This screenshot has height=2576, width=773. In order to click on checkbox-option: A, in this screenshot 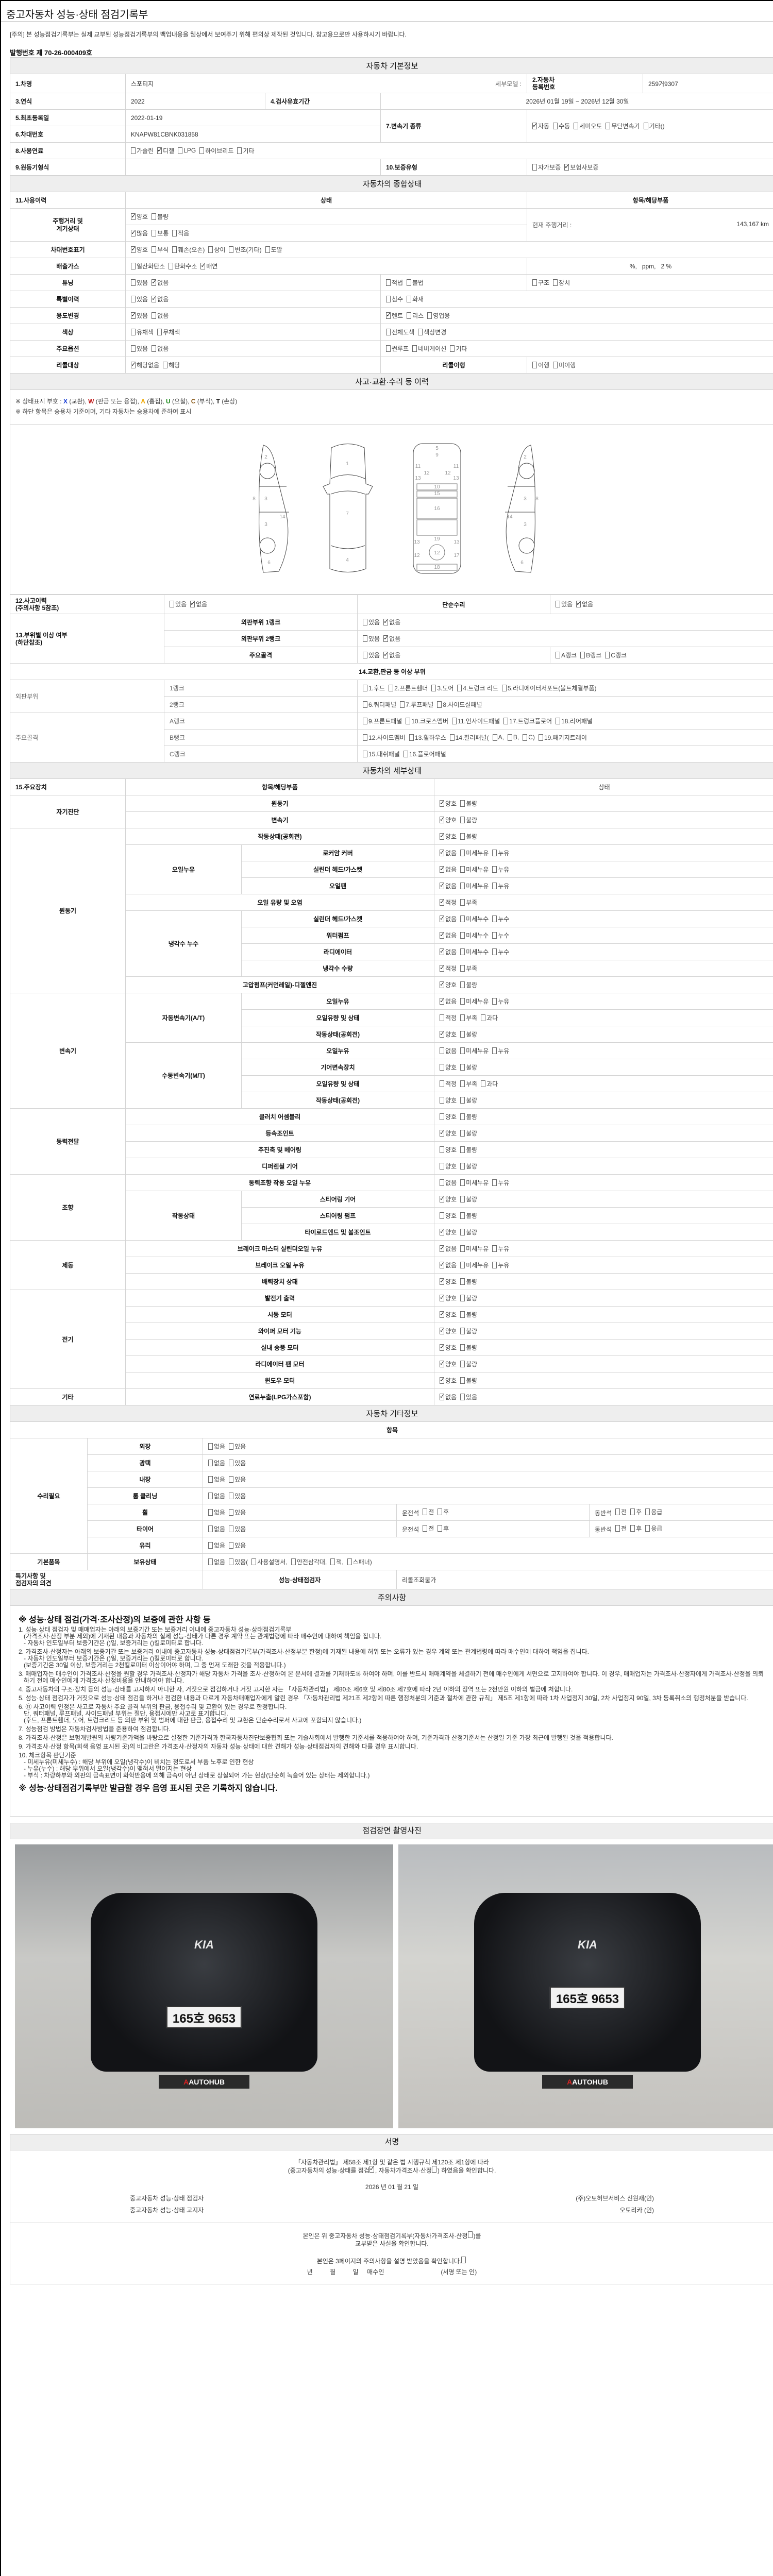, I will do `click(498, 737)`.